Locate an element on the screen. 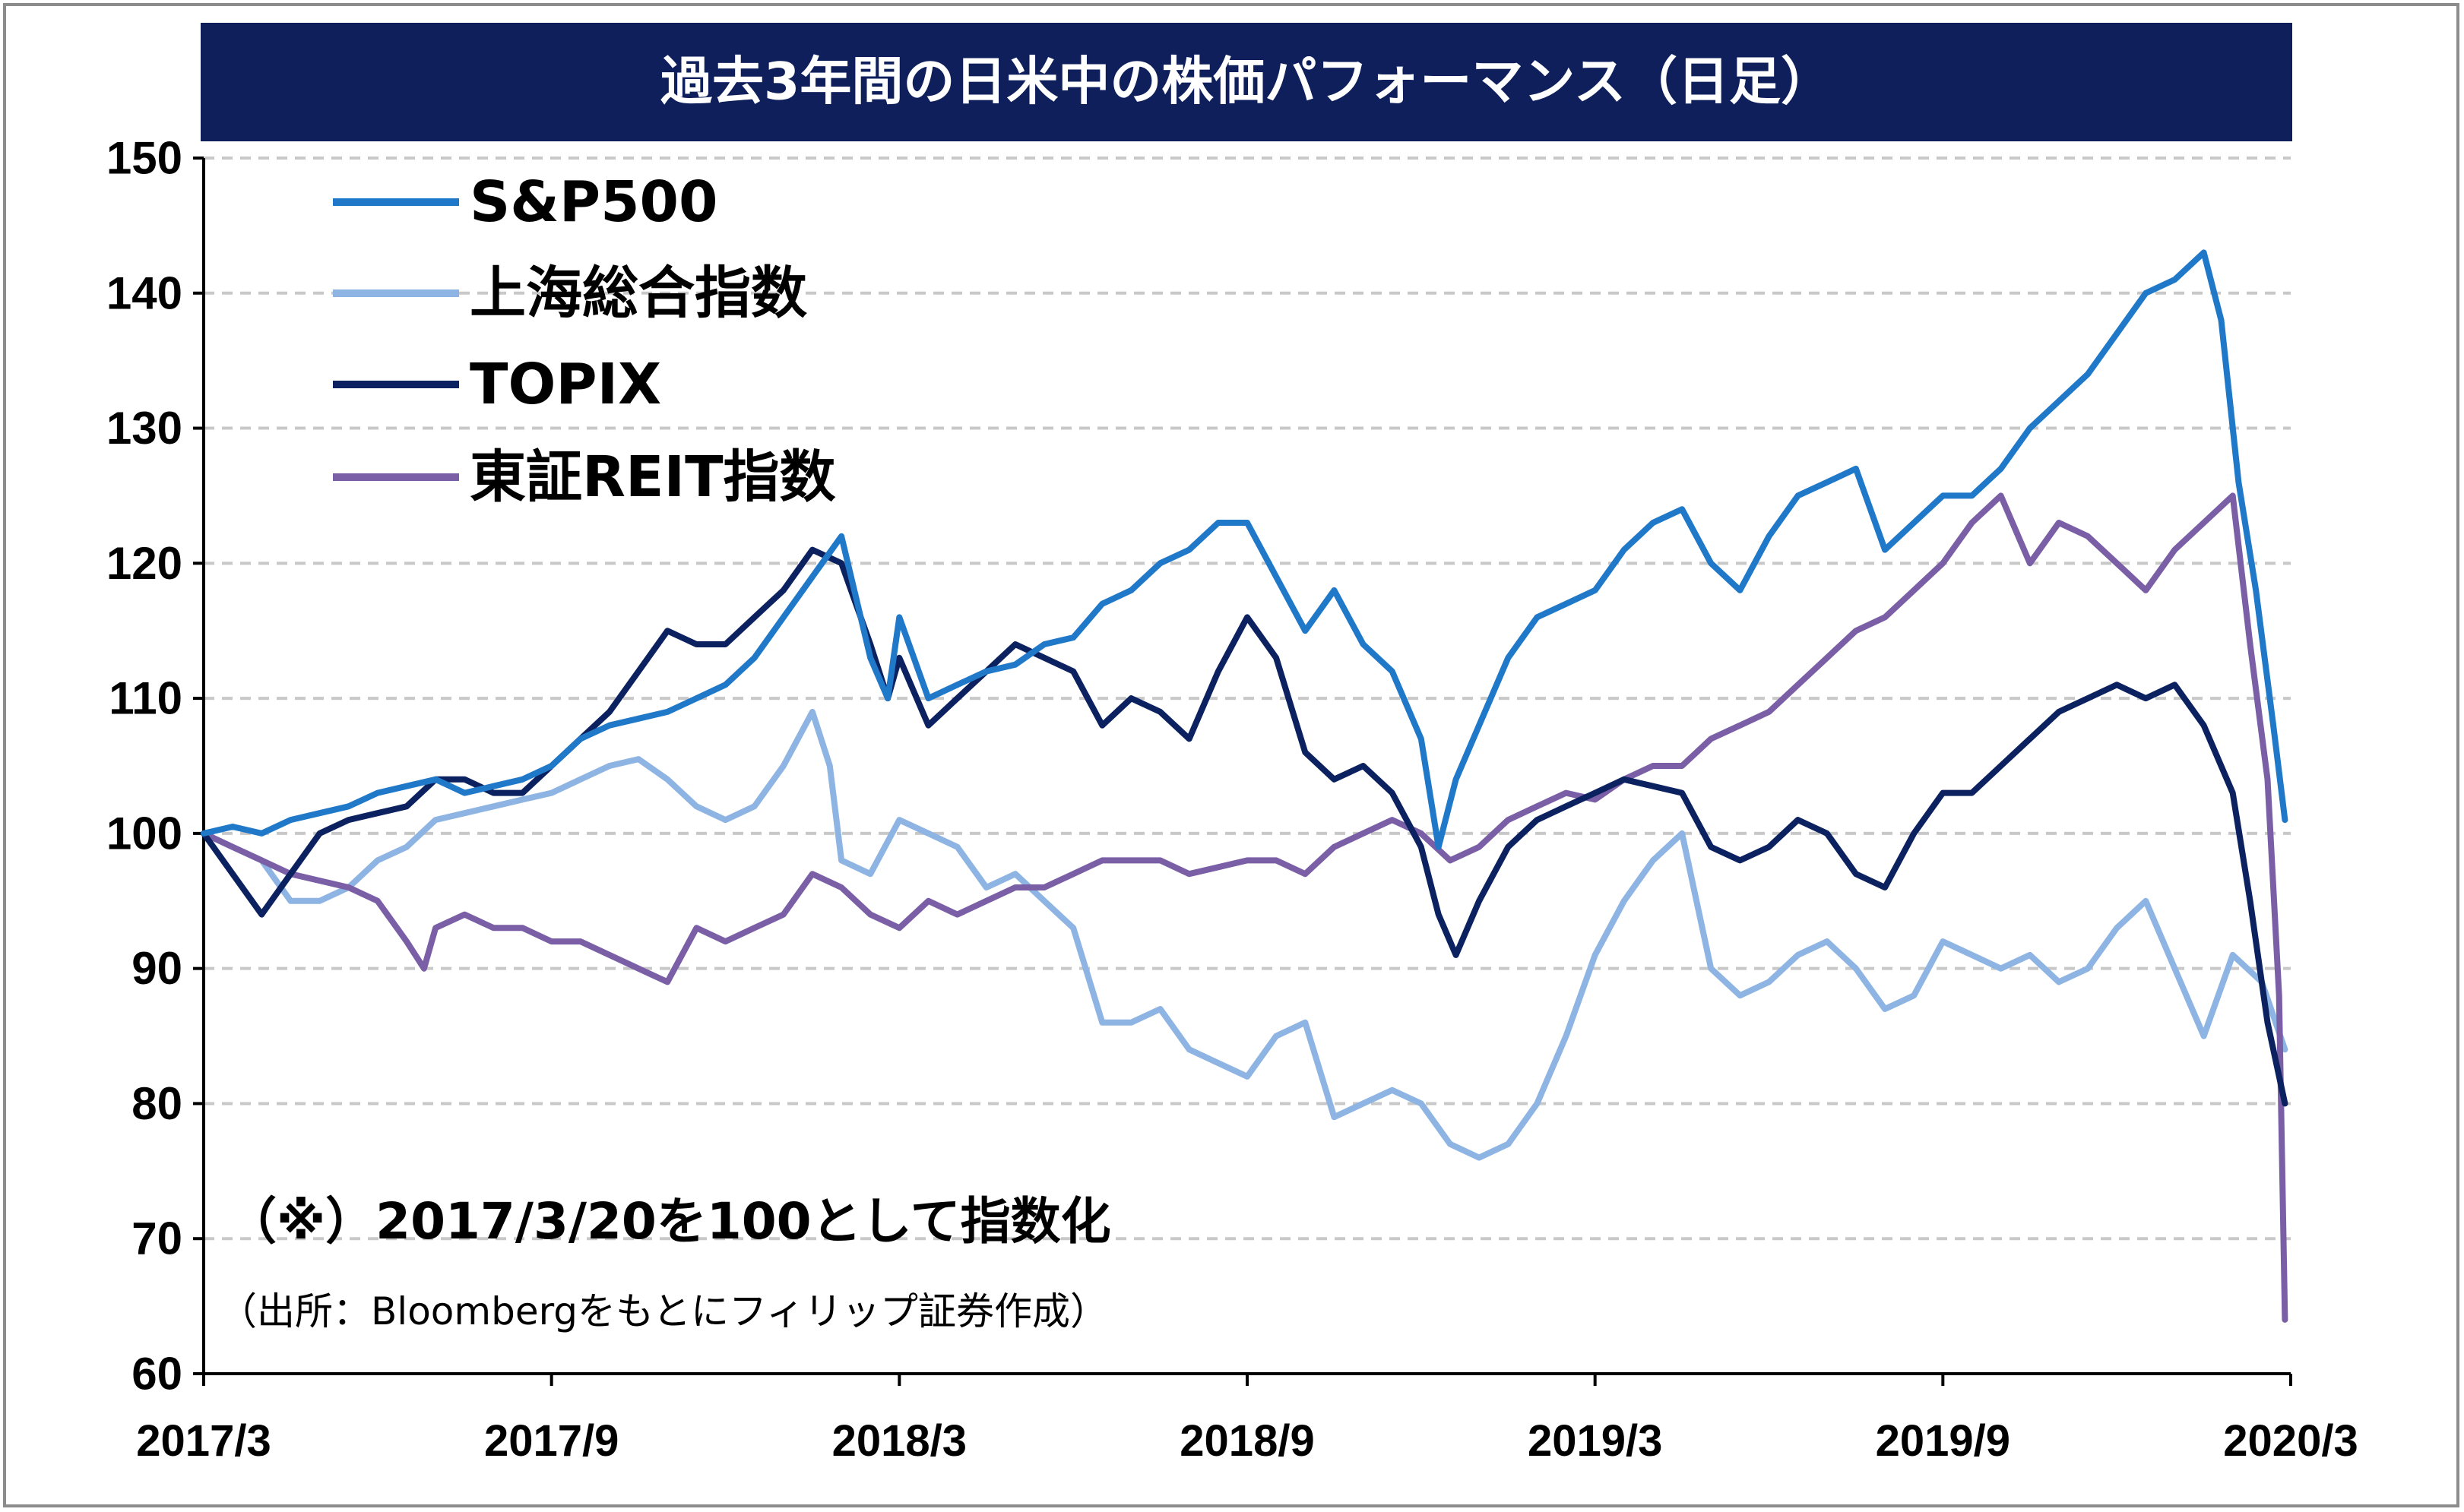  chart-note: （※）2017/3/20を100として指数化 is located at coordinates (668, 1221).